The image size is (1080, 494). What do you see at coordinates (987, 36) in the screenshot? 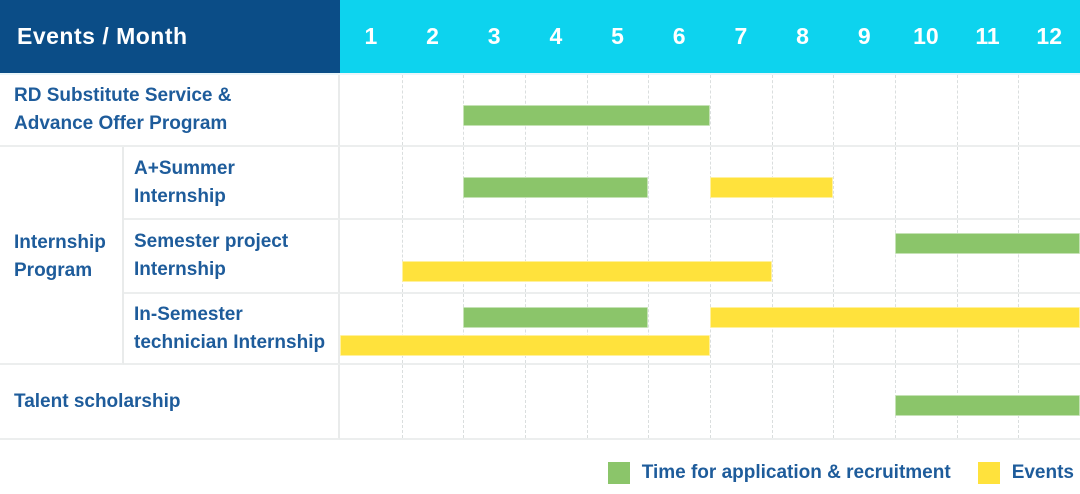
I see `month-header-cell: 11` at bounding box center [987, 36].